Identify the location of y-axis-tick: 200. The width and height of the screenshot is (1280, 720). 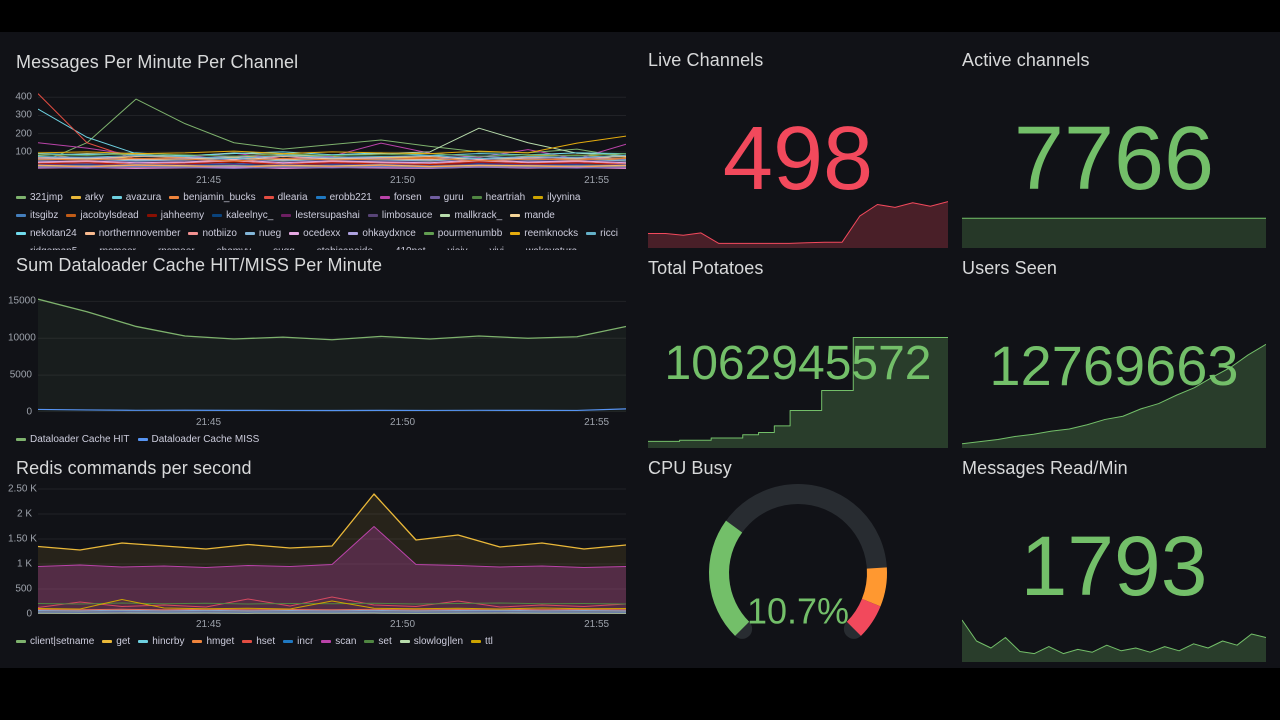
(23, 134).